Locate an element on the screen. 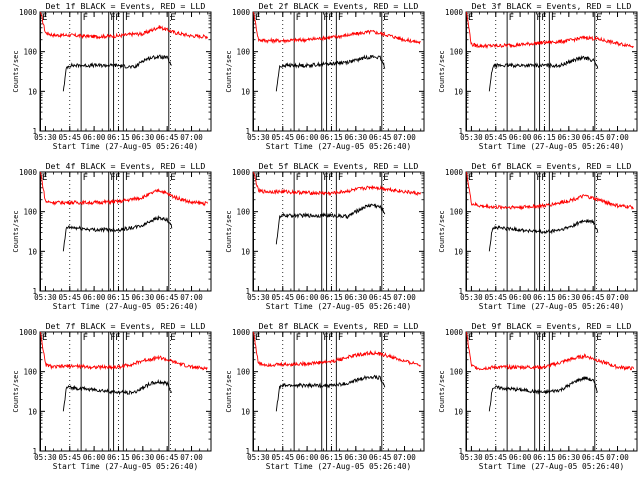 The height and width of the screenshot is (480, 640). panel-title: Det 5f BLACK = Events, RED = LLD is located at coordinates (339, 166).